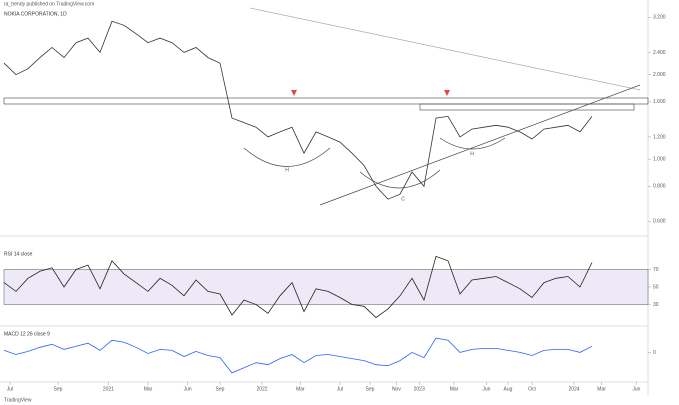  I want to click on y-tick-label: 1.000, so click(659, 159).